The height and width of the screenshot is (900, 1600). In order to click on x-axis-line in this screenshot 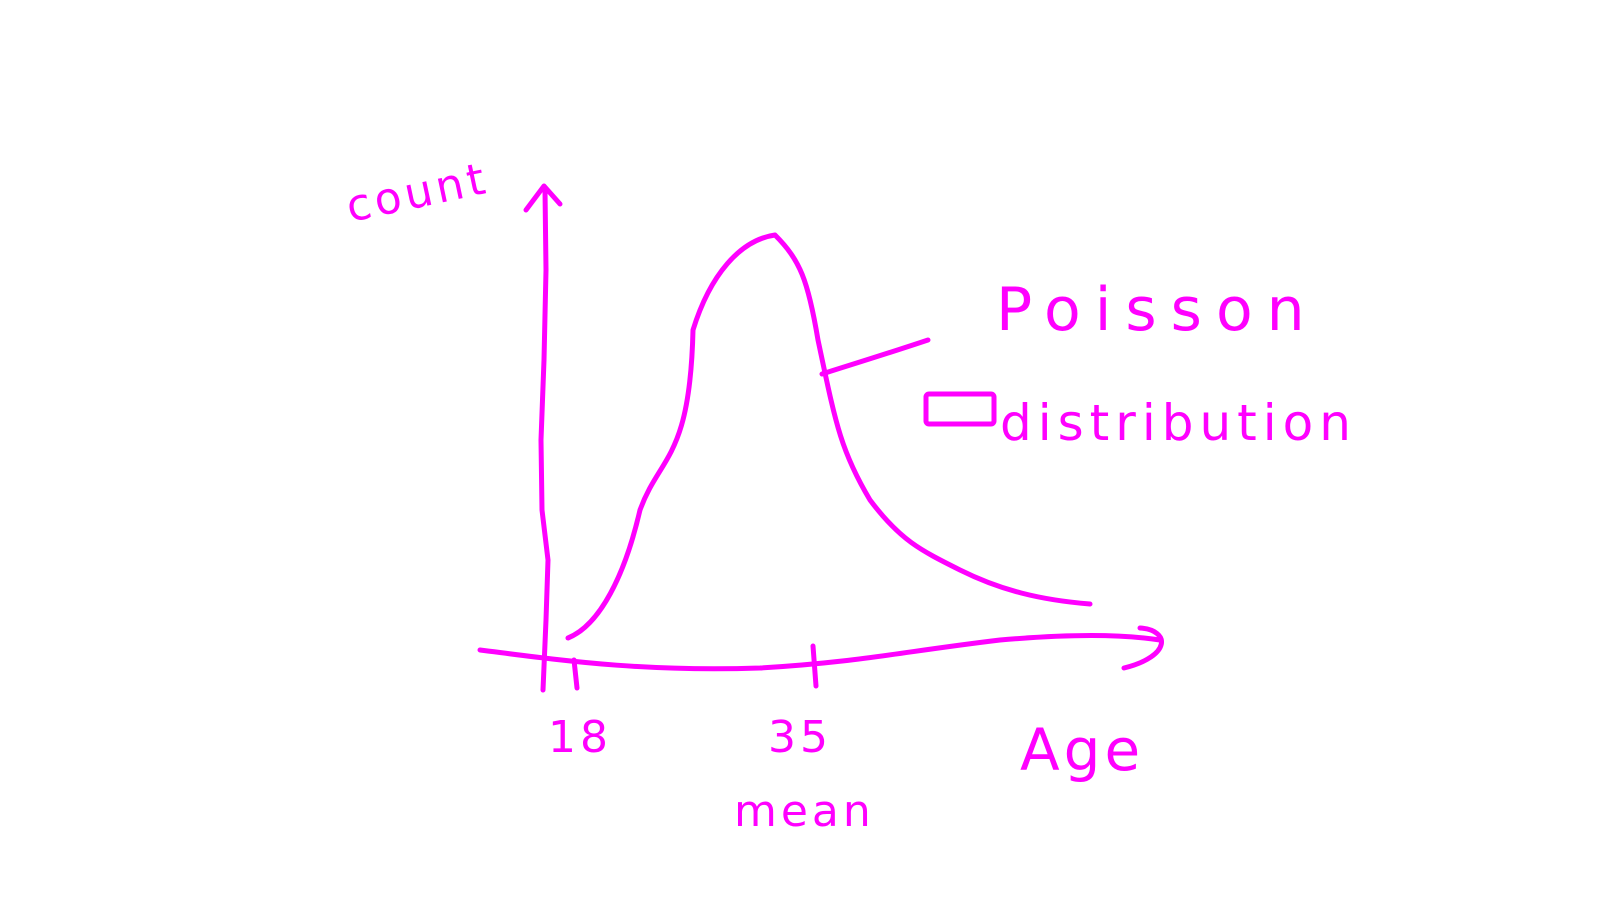, I will do `click(820, 652)`.